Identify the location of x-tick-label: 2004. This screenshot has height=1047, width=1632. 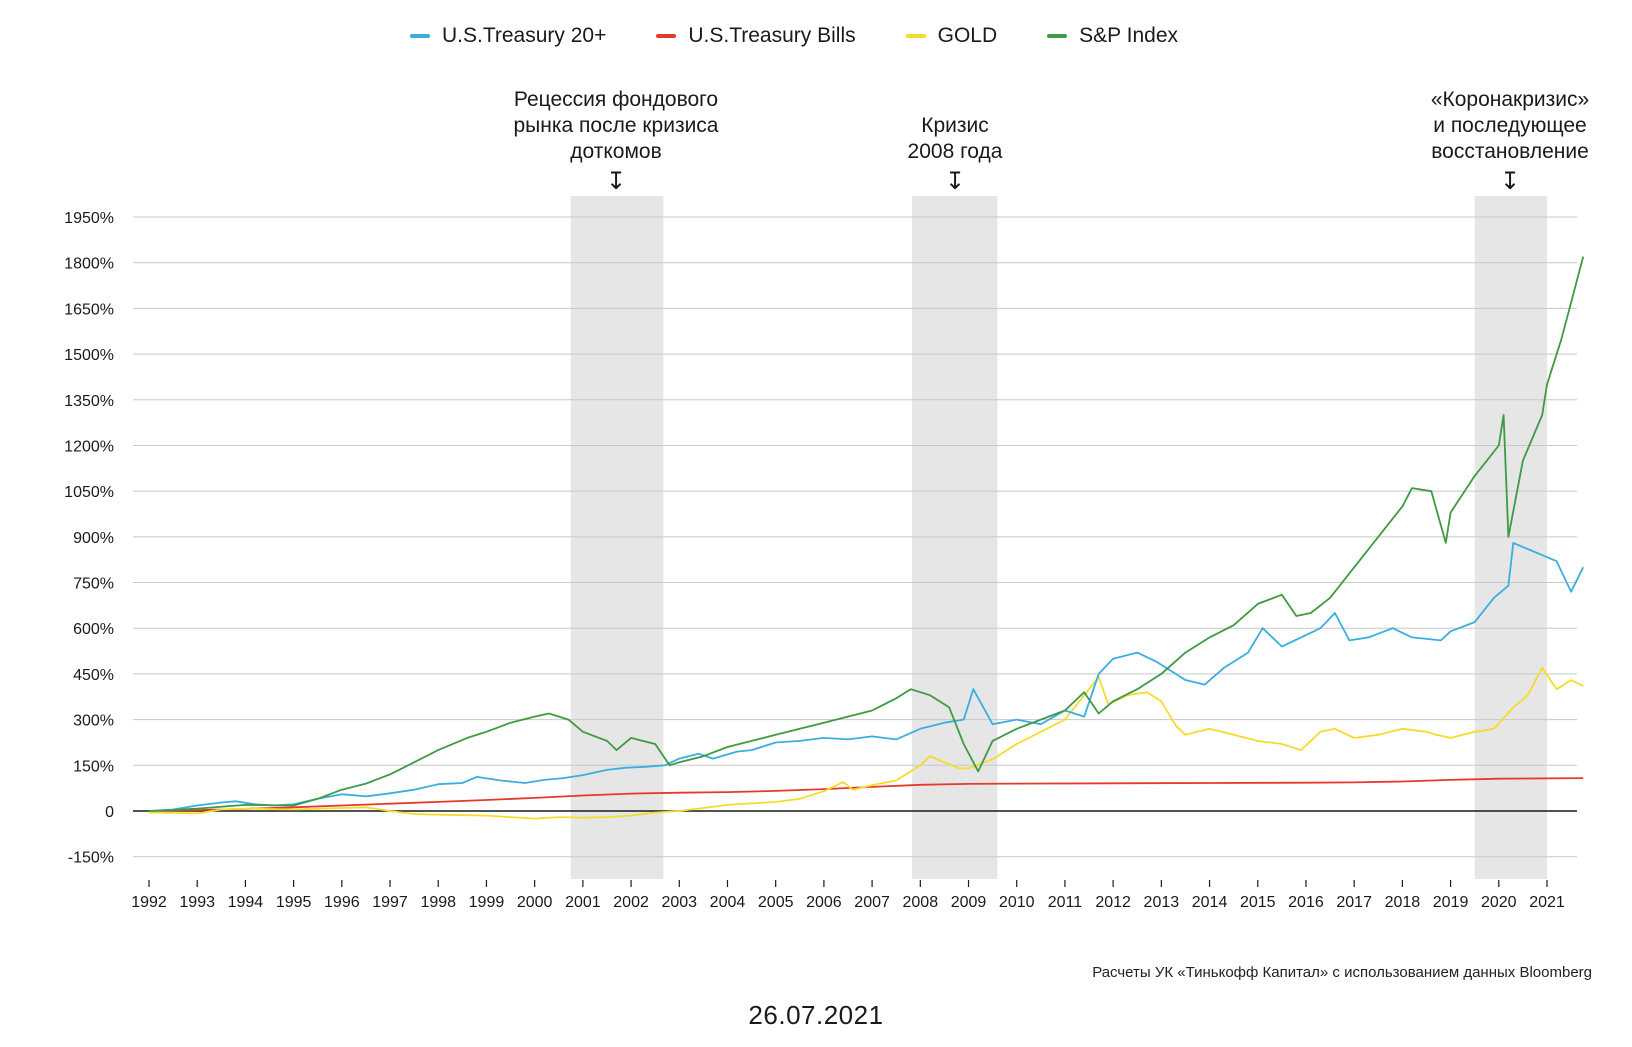
(728, 902).